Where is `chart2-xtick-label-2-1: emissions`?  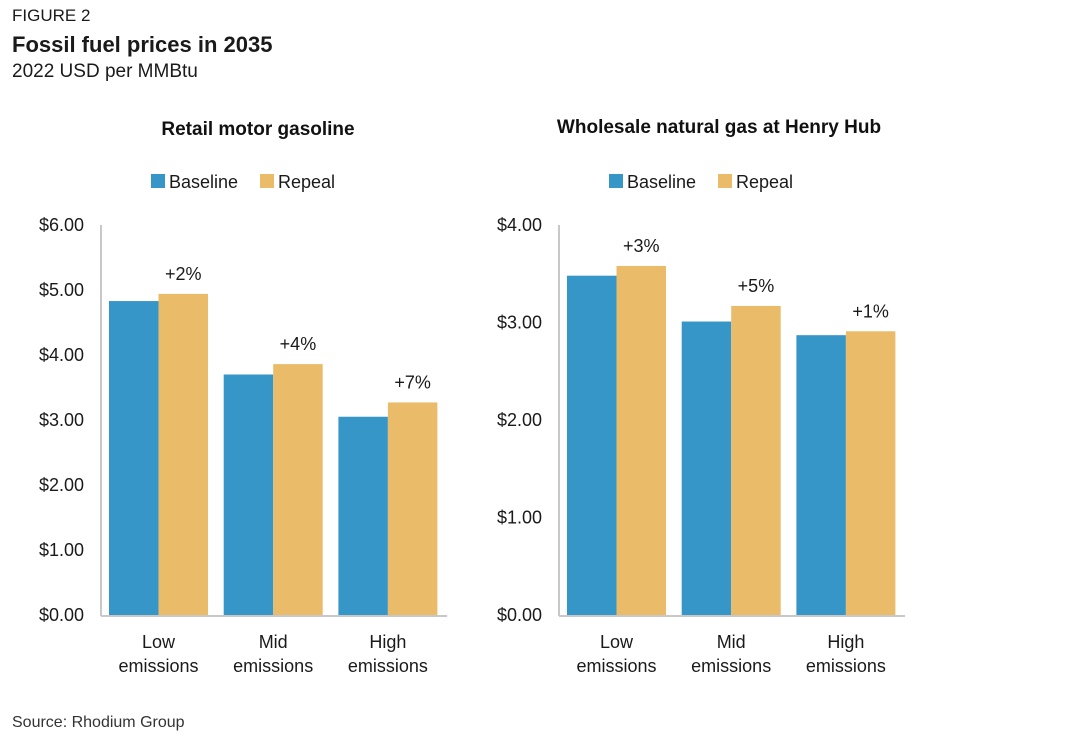
chart2-xtick-label-2-1: emissions is located at coordinates (846, 666).